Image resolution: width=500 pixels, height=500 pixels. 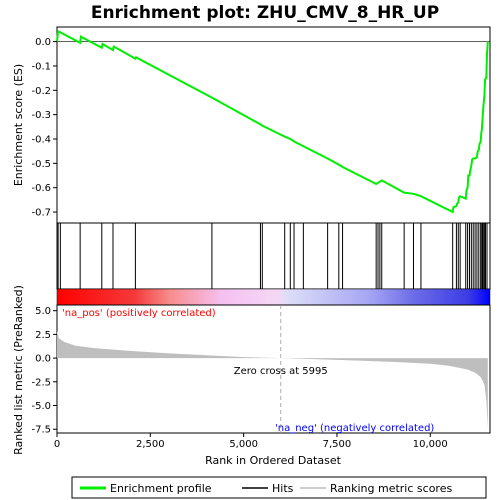 I want to click on hits-panel, so click(x=273, y=256).